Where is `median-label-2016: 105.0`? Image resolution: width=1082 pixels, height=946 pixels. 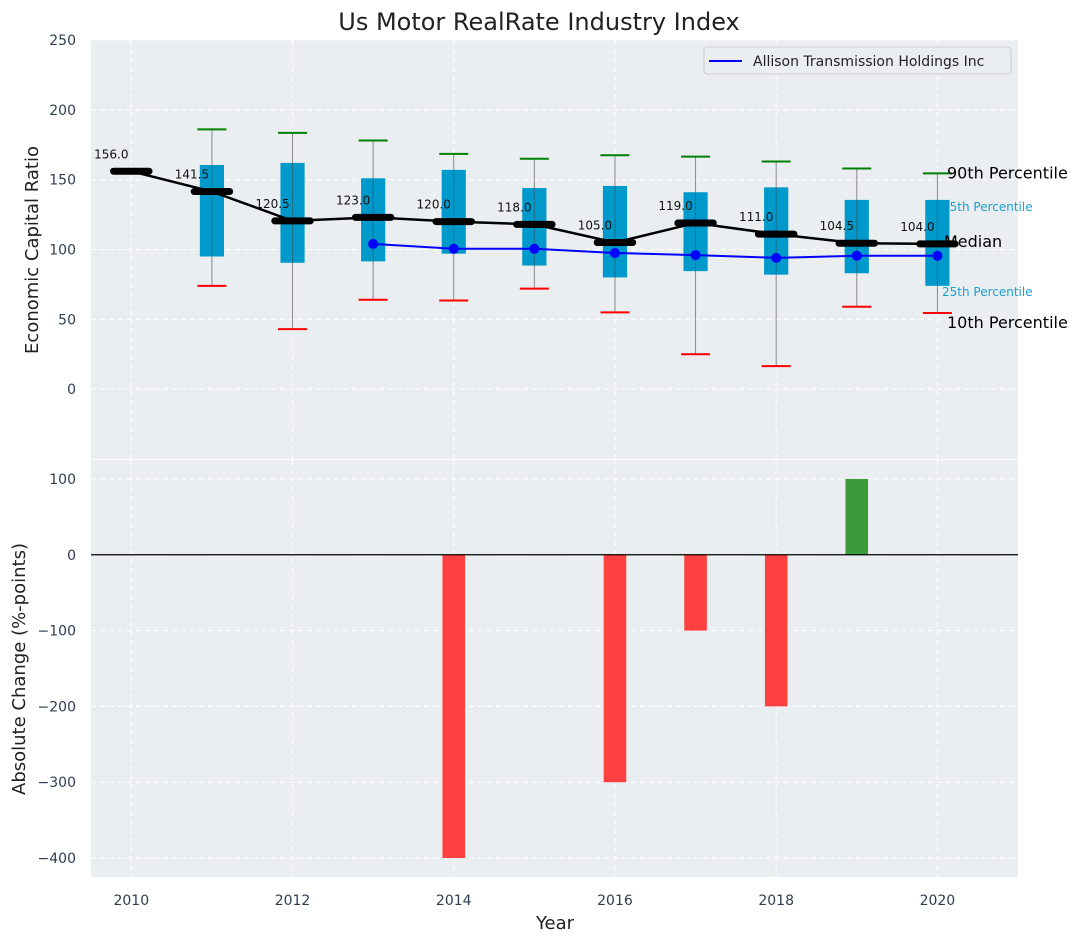 median-label-2016: 105.0 is located at coordinates (595, 226).